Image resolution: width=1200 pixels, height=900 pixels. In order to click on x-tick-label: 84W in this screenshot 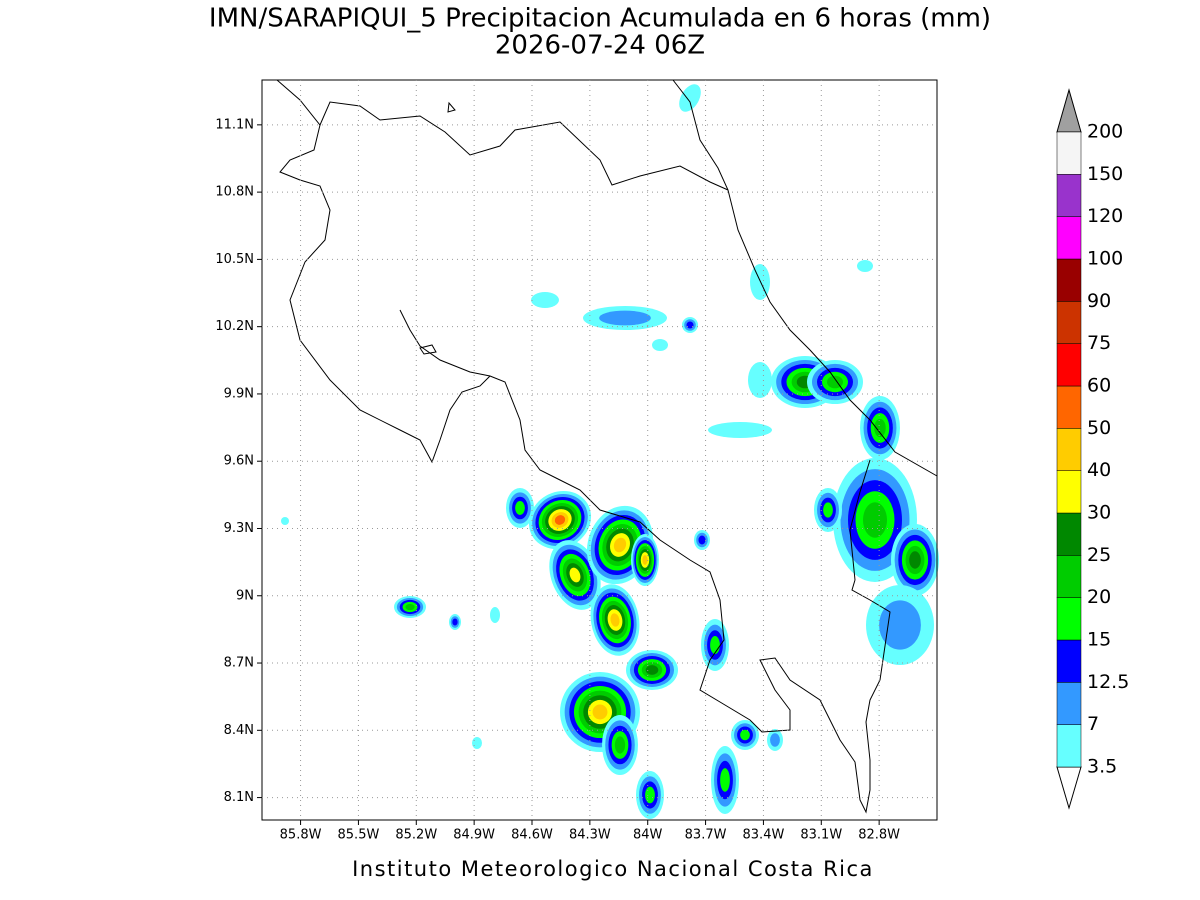, I will do `click(648, 835)`.